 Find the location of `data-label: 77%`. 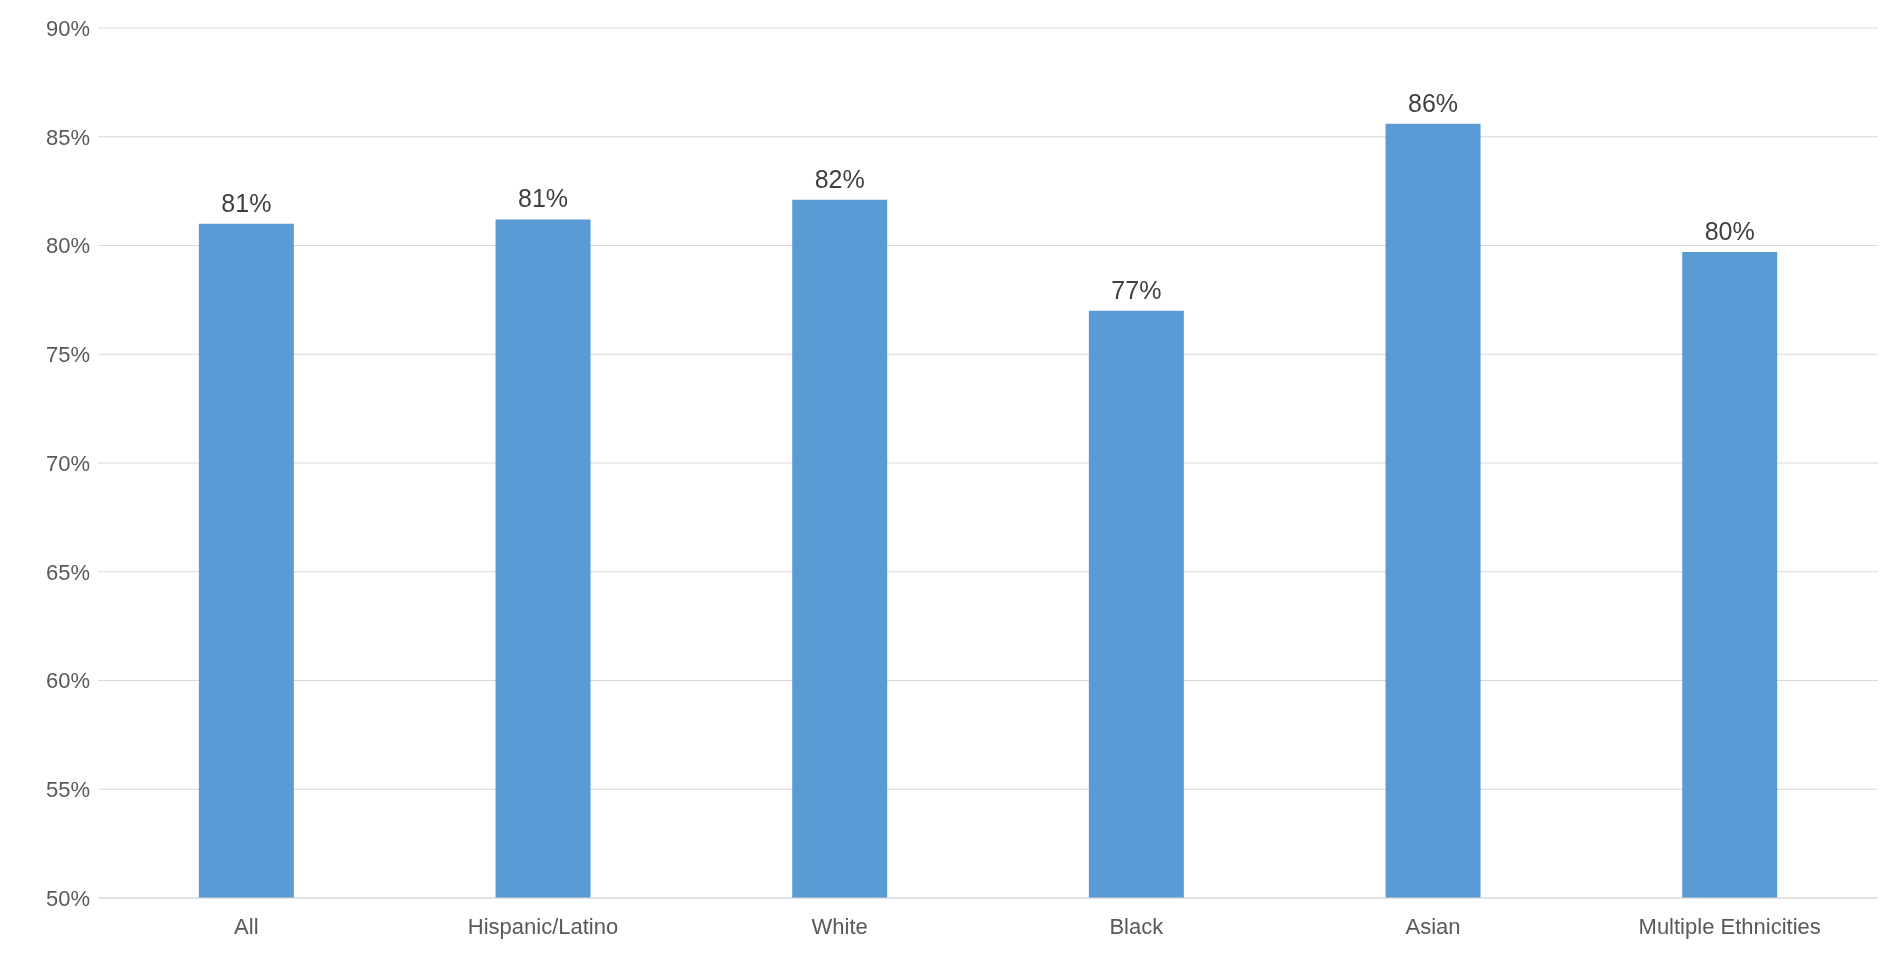

data-label: 77% is located at coordinates (1136, 289).